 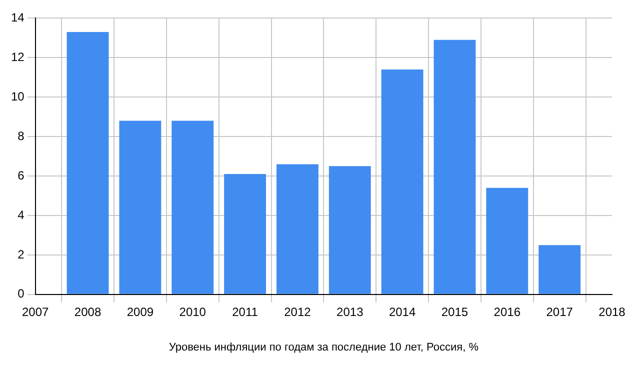 What do you see at coordinates (21, 175) in the screenshot?
I see `y-tick-label: 6` at bounding box center [21, 175].